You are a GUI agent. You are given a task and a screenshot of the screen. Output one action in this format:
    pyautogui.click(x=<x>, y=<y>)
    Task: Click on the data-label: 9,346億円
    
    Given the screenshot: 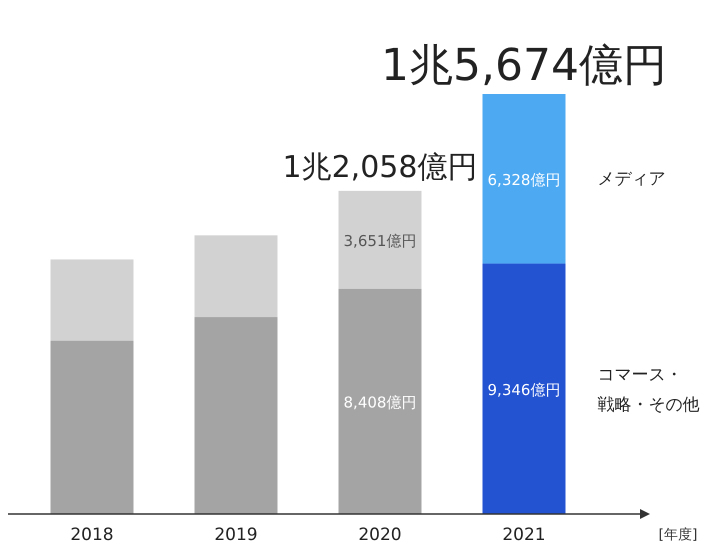 What is the action you would take?
    pyautogui.click(x=524, y=389)
    